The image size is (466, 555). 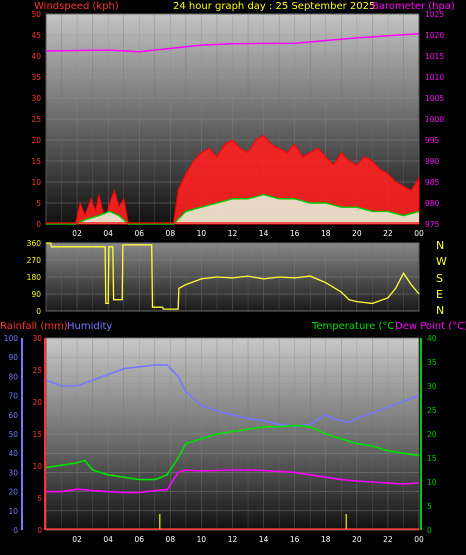 What do you see at coordinates (354, 326) in the screenshot?
I see `temperature-axis-title: Temperature (°C)` at bounding box center [354, 326].